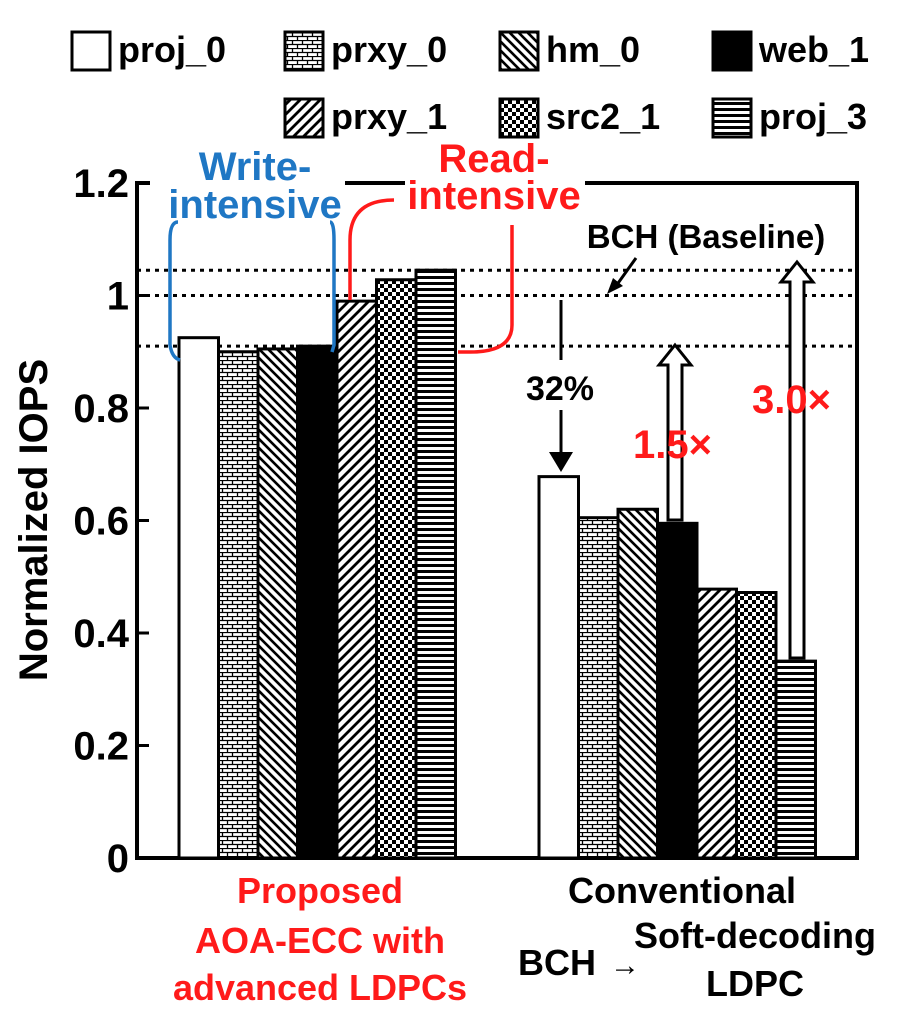 The width and height of the screenshot is (917, 1024). I want to click on legend-item-hm_0: hm_0, so click(569, 50).